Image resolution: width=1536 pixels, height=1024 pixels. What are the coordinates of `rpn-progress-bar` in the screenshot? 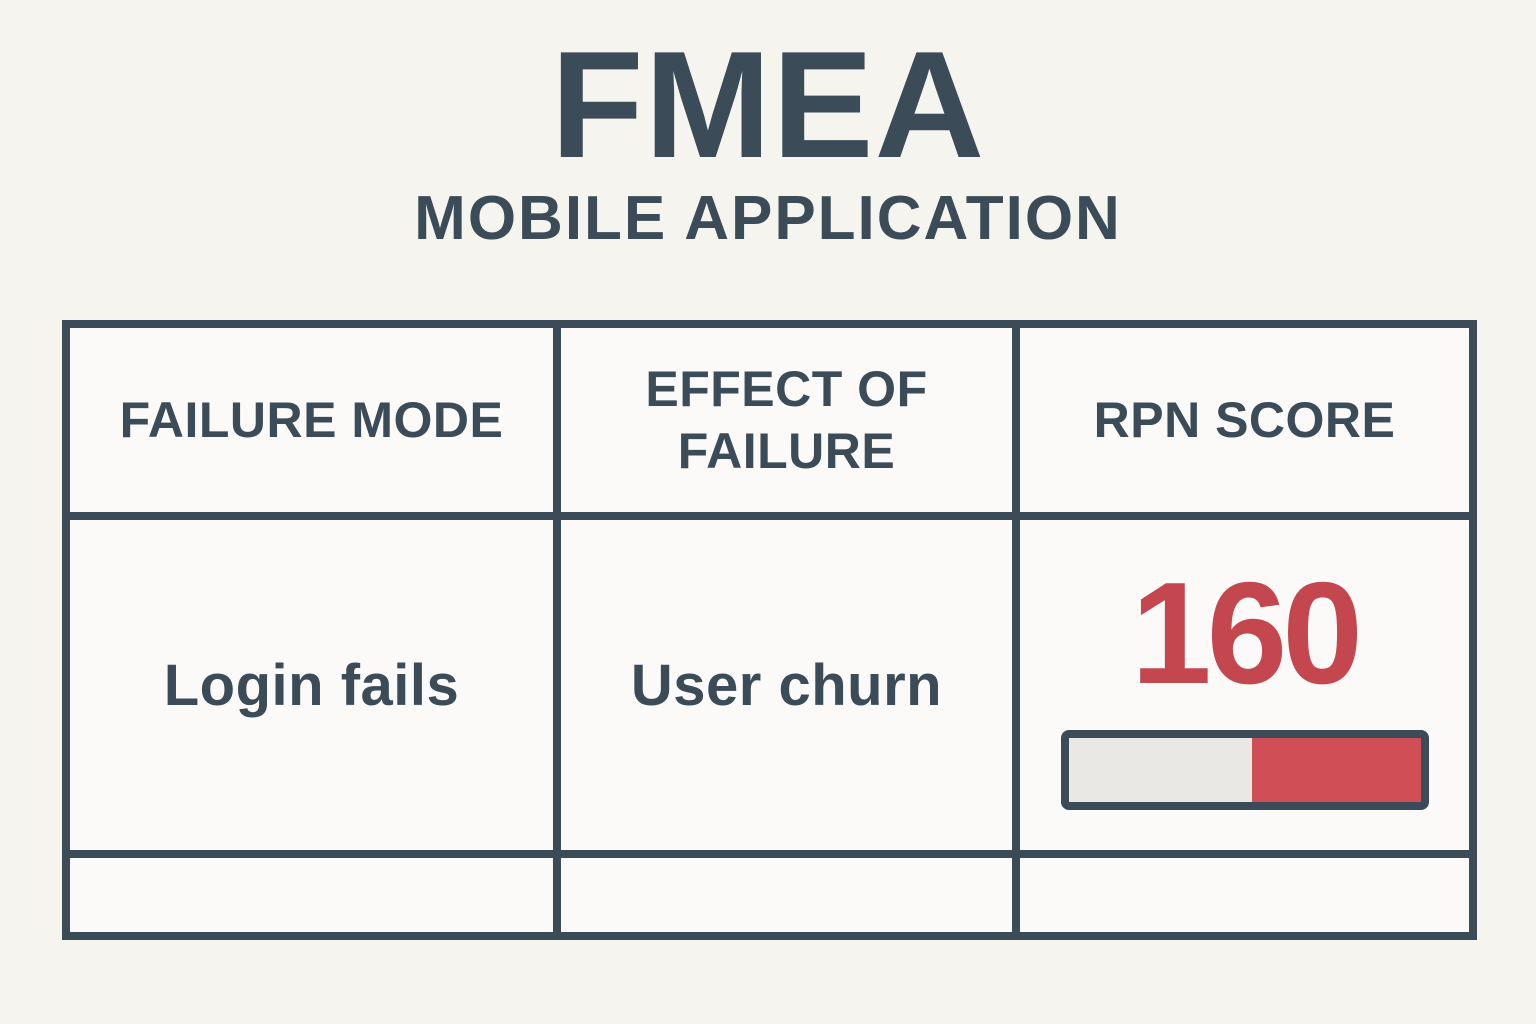 It's located at (1244, 769).